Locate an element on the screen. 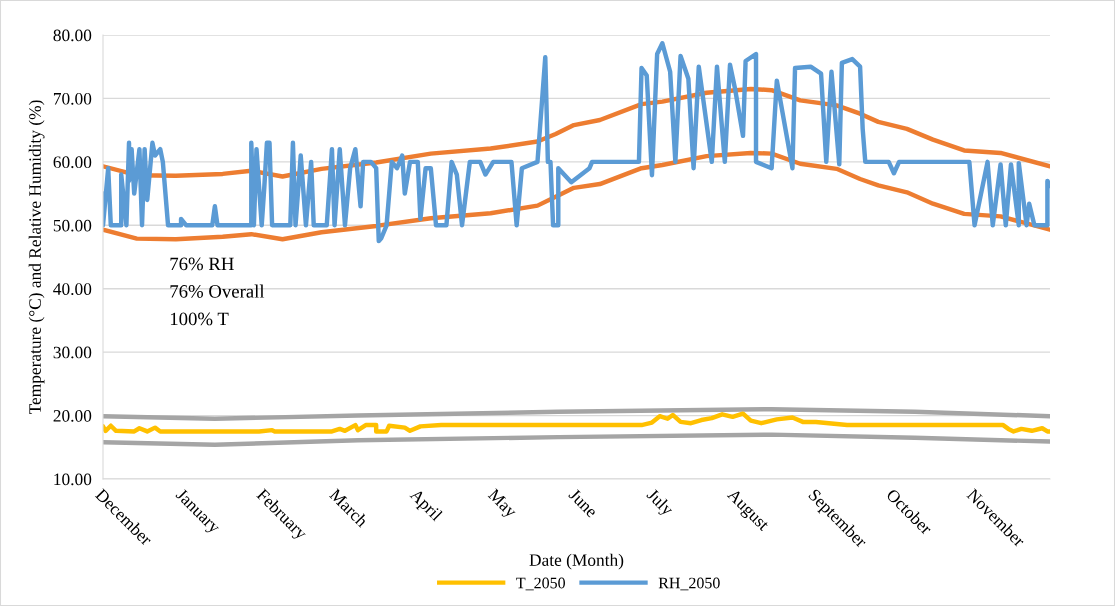  annotation: 100% T is located at coordinates (199, 319).